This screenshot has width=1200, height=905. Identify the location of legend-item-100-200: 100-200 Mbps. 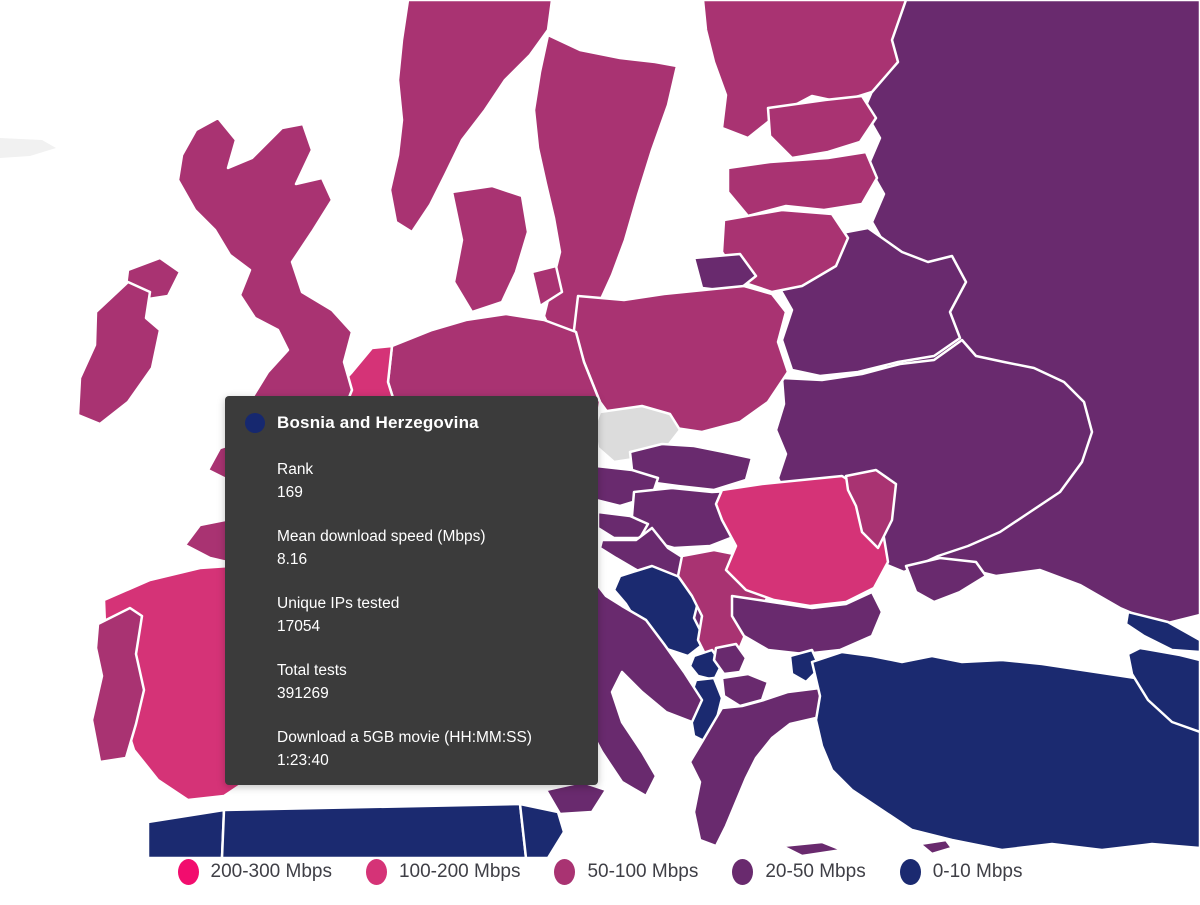
(443, 872).